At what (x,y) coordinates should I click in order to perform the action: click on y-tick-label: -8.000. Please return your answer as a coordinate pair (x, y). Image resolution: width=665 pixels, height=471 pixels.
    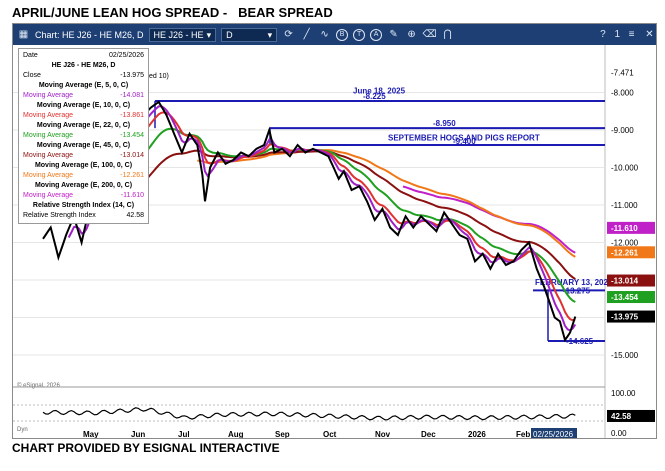
    Looking at the image, I should click on (622, 93).